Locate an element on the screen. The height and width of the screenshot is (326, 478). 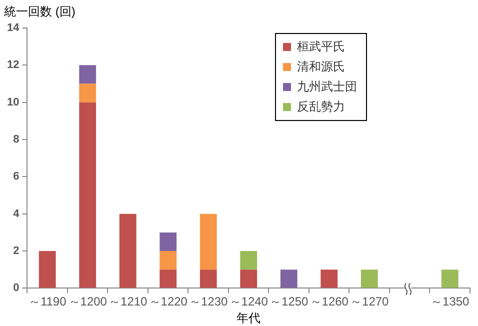
x-tick-label: ～1210 is located at coordinates (128, 301).